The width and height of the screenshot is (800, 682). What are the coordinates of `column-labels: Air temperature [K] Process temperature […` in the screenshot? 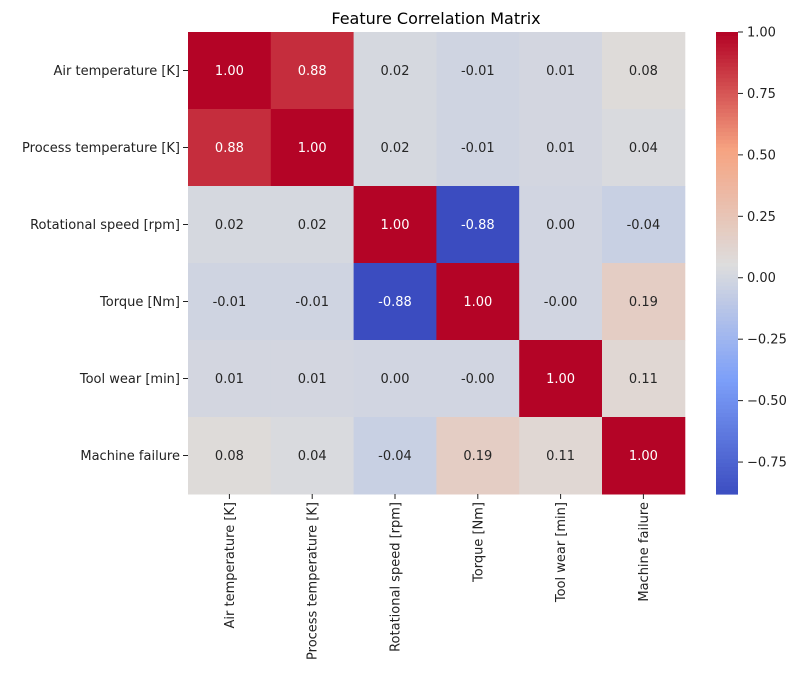 It's located at (437, 577).